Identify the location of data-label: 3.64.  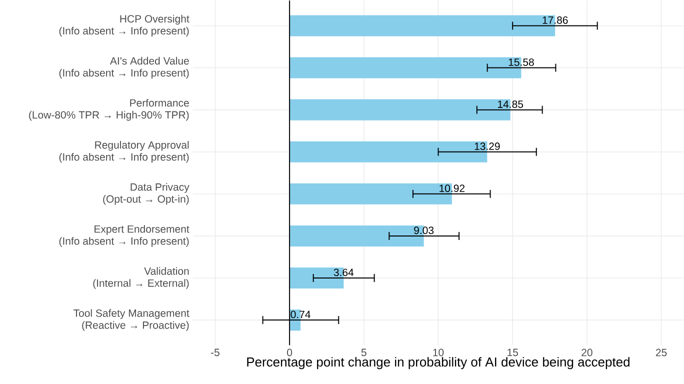
(344, 272).